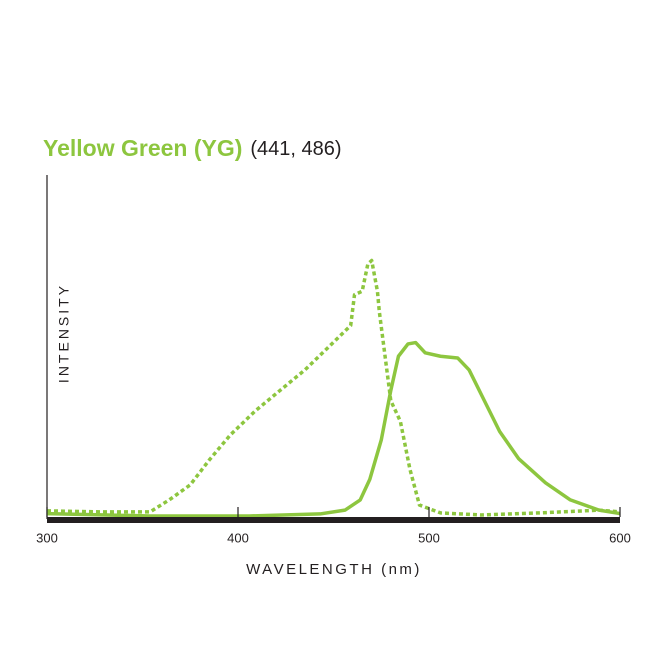 This screenshot has width=660, height=660. What do you see at coordinates (47, 537) in the screenshot?
I see `x-tick-label: 300` at bounding box center [47, 537].